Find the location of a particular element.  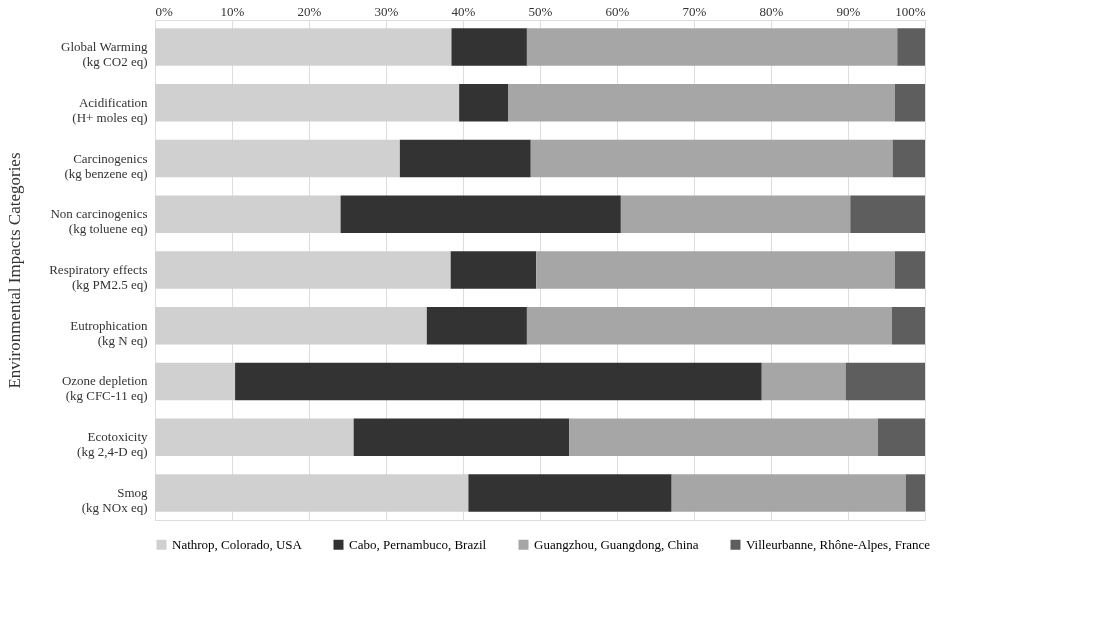

legend-label: Villeurbanne, Rhône-Alpes, France is located at coordinates (838, 544).